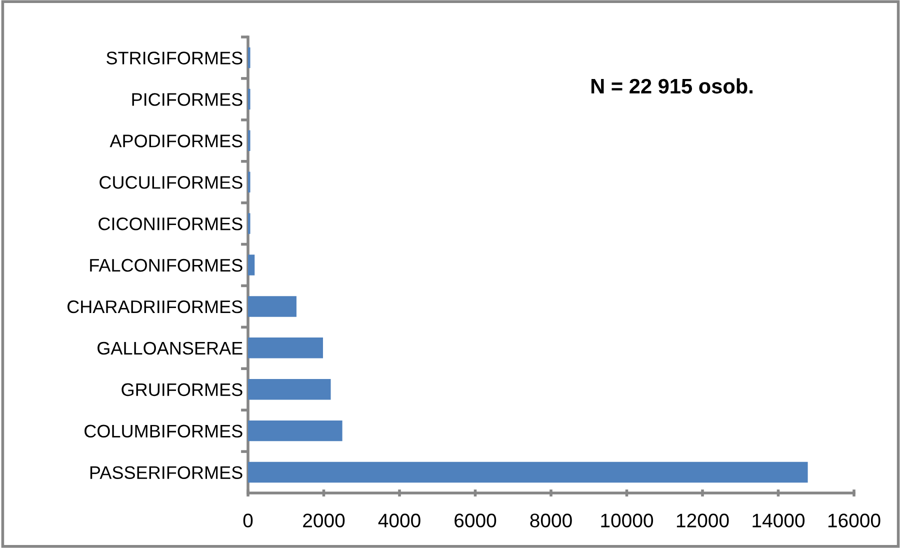 This screenshot has height=548, width=901. Describe the element at coordinates (166, 265) in the screenshot. I see `y-tick-label: FALCONIFORMES` at that location.